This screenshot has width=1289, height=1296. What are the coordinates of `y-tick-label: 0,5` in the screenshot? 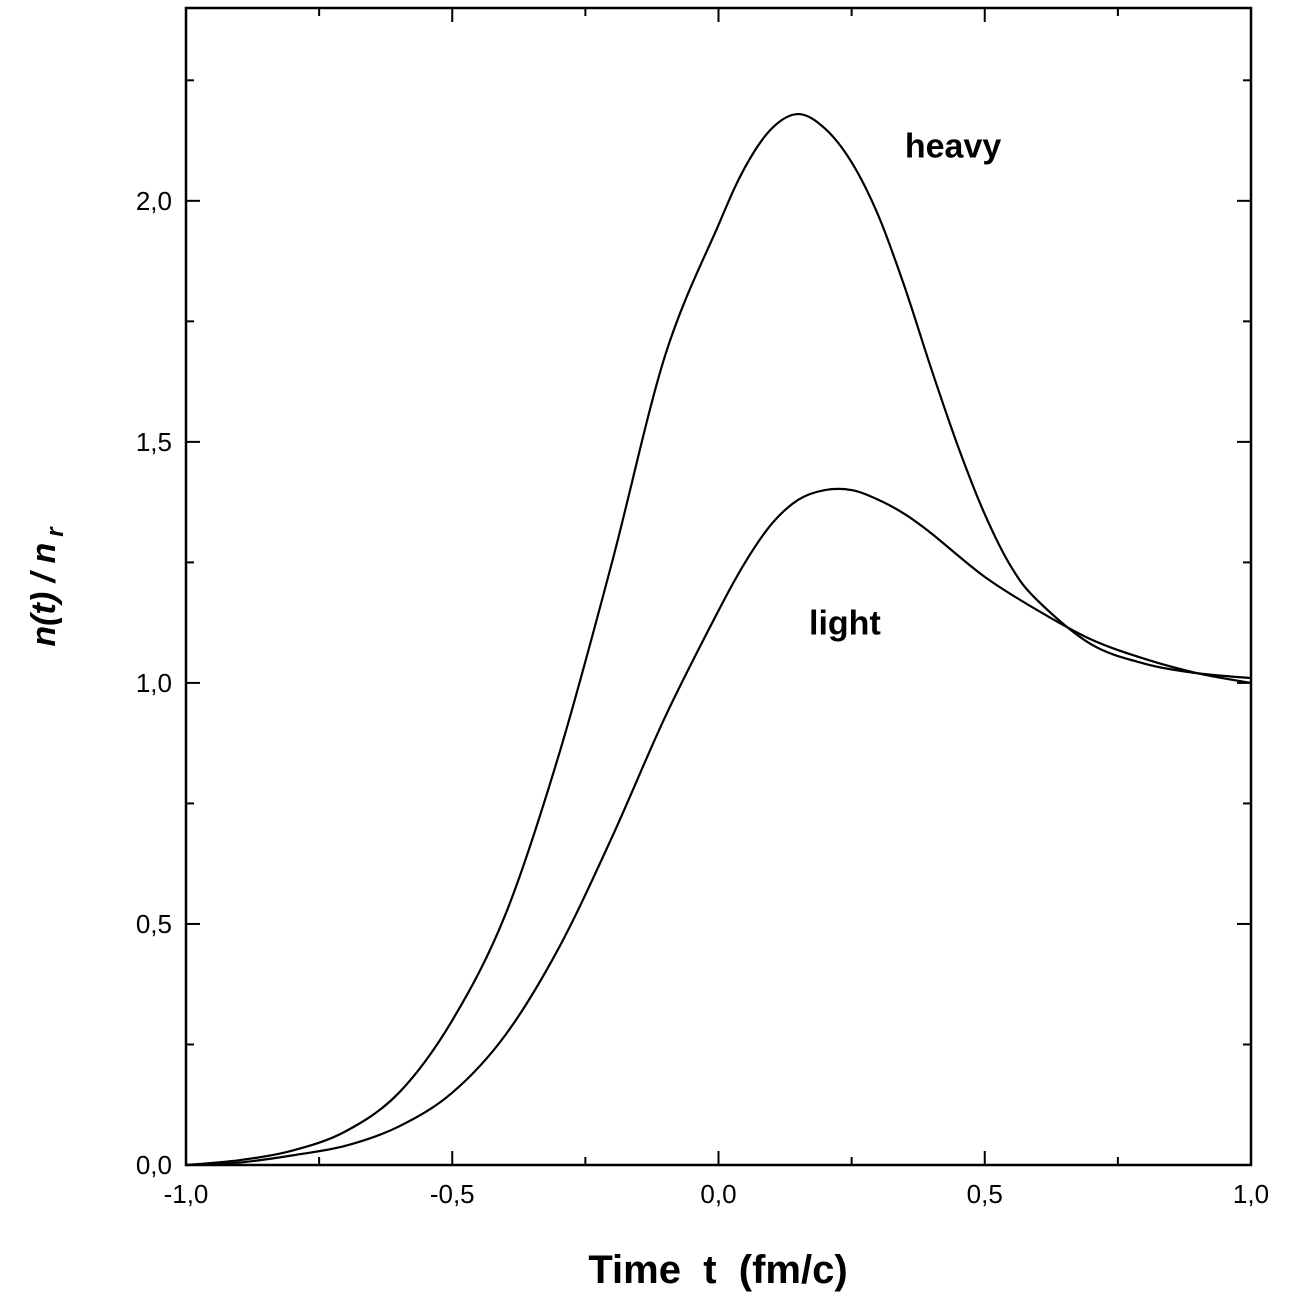 It's located at (154, 924).